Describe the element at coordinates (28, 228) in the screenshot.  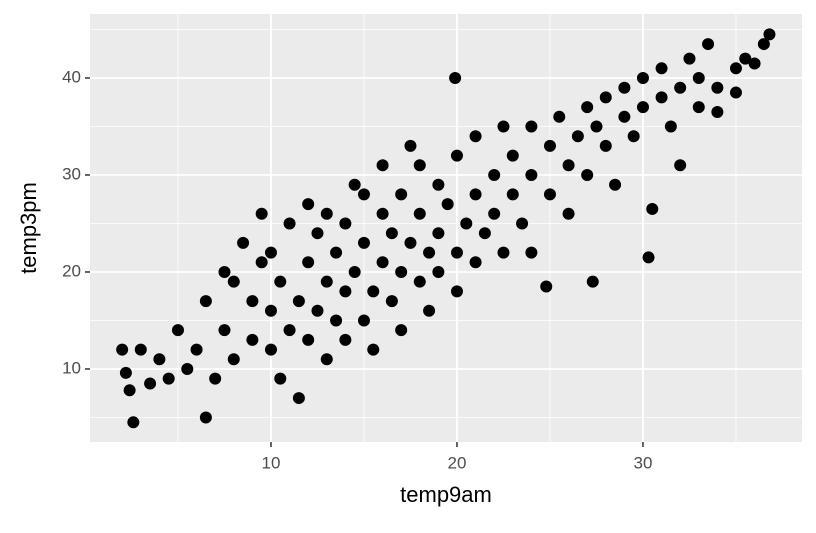
I see `y-axis-title: temp3pm` at that location.